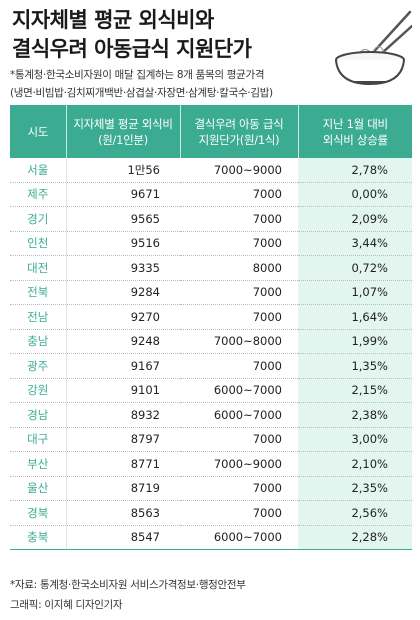 The width and height of the screenshot is (420, 620). I want to click on rate-cell: 1,99%, so click(355, 341).